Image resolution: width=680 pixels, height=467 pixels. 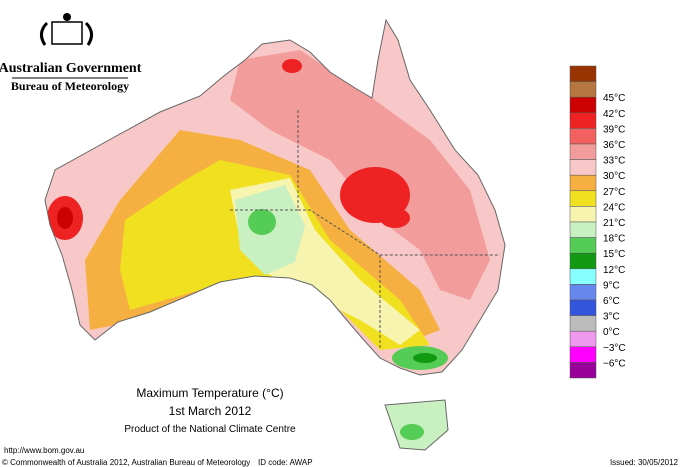 What do you see at coordinates (66, 29) in the screenshot?
I see `coat-of-arms` at bounding box center [66, 29].